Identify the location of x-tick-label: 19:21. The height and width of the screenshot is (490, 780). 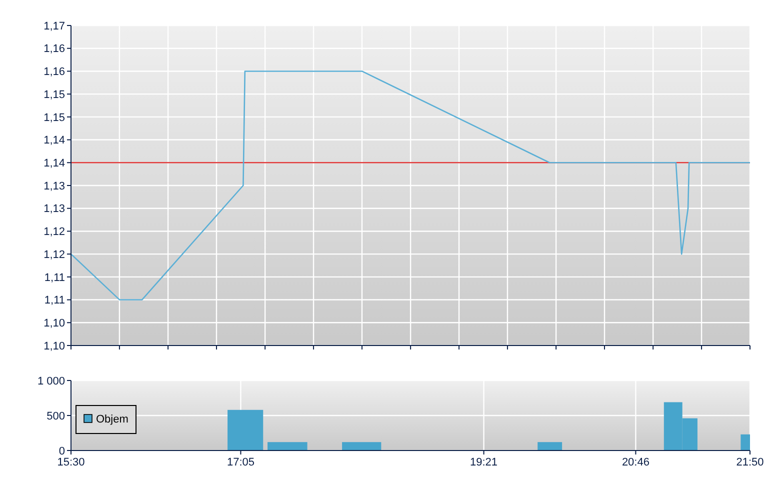
(484, 462).